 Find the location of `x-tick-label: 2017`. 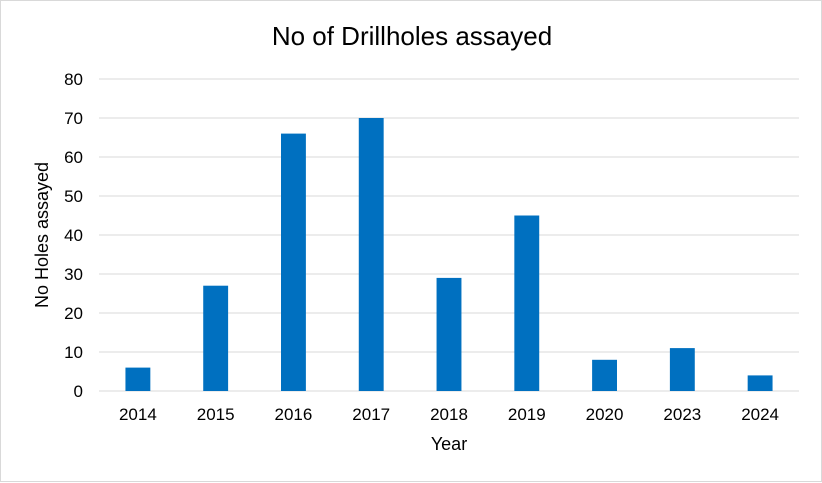

x-tick-label: 2017 is located at coordinates (371, 414).